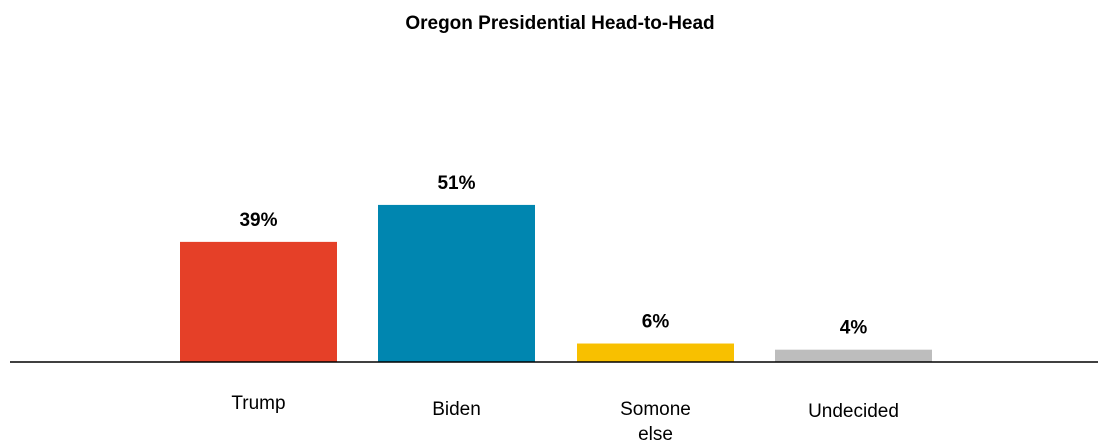 This screenshot has width=1098, height=444. What do you see at coordinates (853, 355) in the screenshot?
I see `bar-undecided` at bounding box center [853, 355].